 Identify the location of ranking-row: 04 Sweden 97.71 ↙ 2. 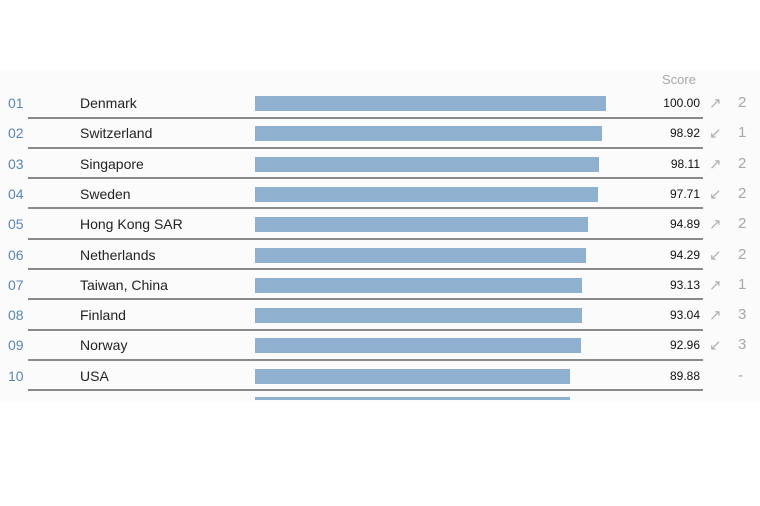
(380, 195).